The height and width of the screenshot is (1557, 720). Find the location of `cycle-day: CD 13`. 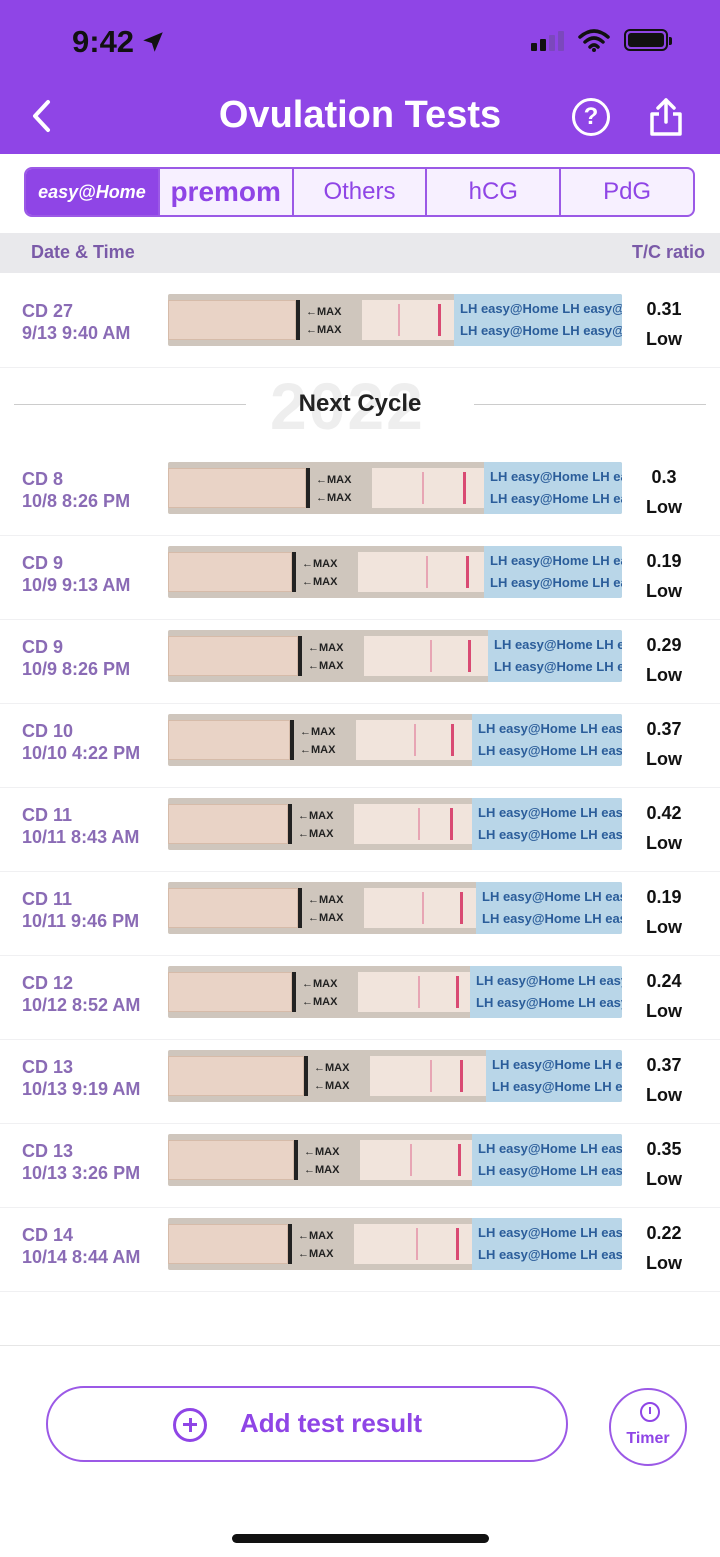

cycle-day: CD 13 is located at coordinates (48, 1151).